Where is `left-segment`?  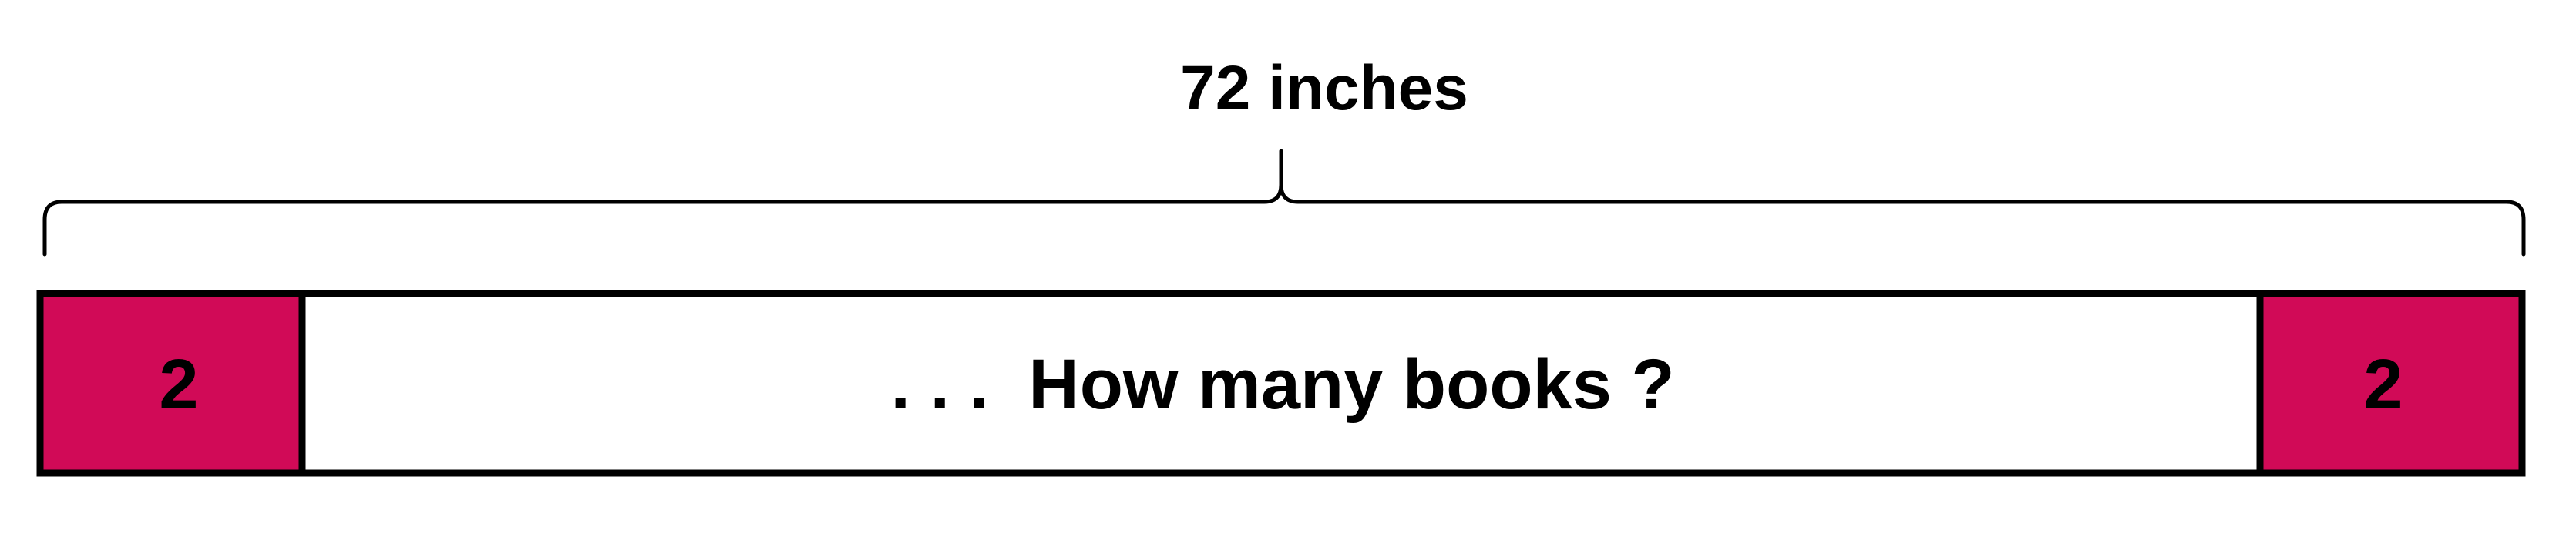
left-segment is located at coordinates (171, 383).